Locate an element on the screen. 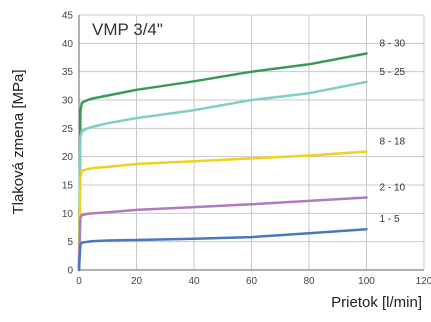 The image size is (431, 322). x-tick-label: 40 is located at coordinates (194, 281).